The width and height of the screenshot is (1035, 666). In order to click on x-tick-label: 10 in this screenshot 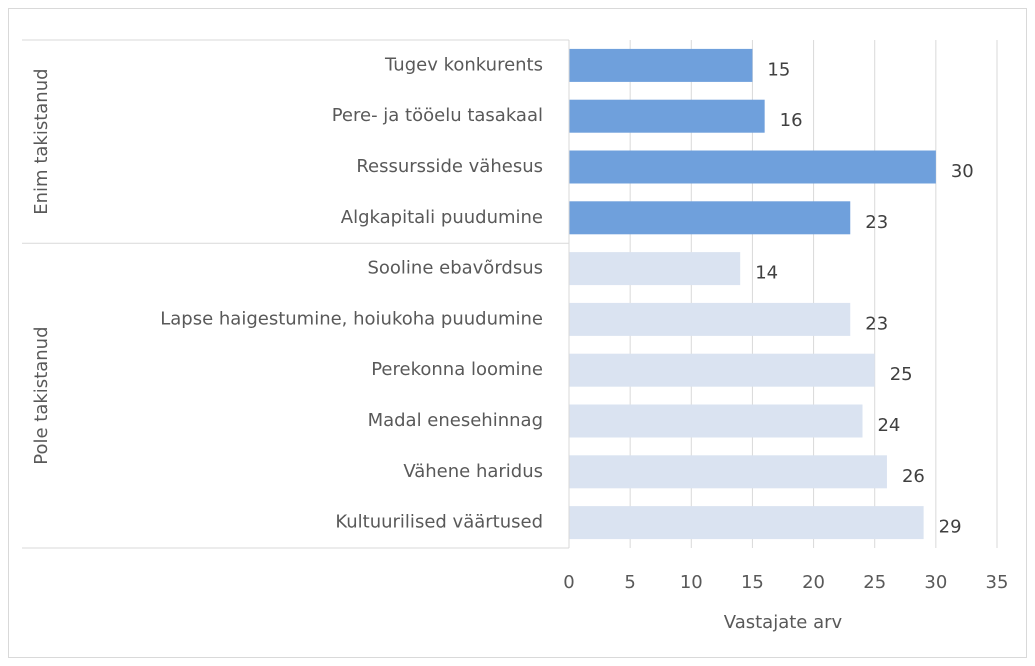, I will do `click(691, 582)`.